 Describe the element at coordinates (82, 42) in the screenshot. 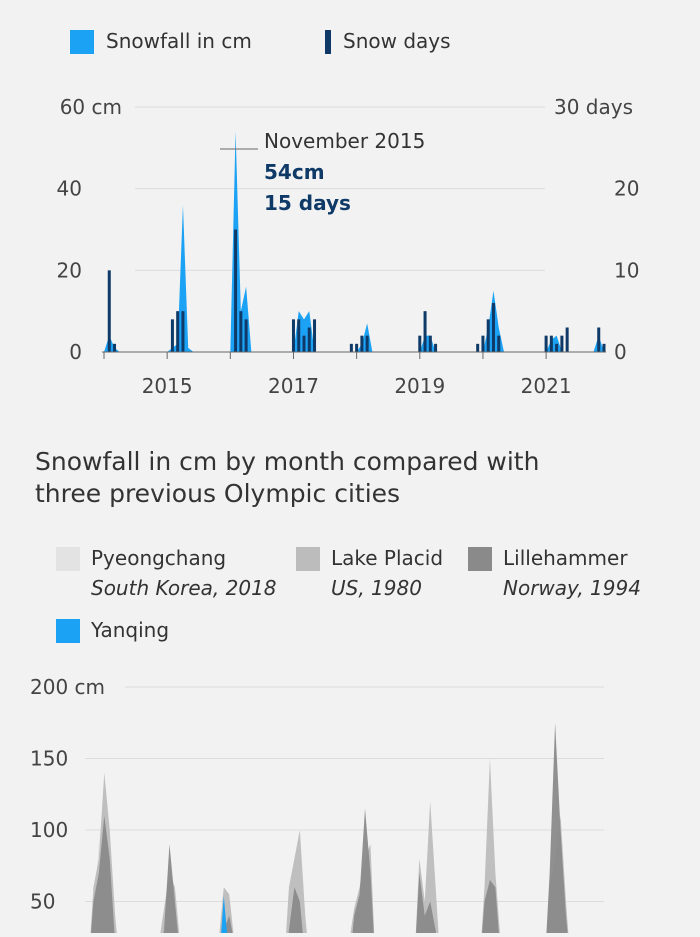

I see `legend-swatch-snowfall` at that location.